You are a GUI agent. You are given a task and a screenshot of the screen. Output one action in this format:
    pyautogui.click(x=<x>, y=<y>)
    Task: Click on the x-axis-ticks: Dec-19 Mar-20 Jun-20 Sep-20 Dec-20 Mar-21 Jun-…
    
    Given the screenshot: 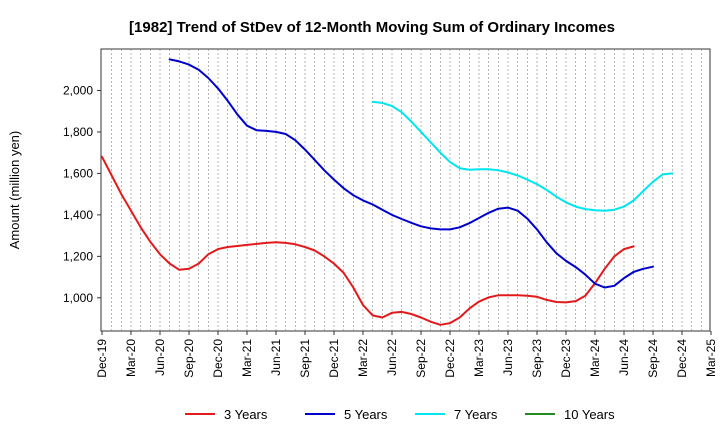 What is the action you would take?
    pyautogui.click(x=406, y=354)
    